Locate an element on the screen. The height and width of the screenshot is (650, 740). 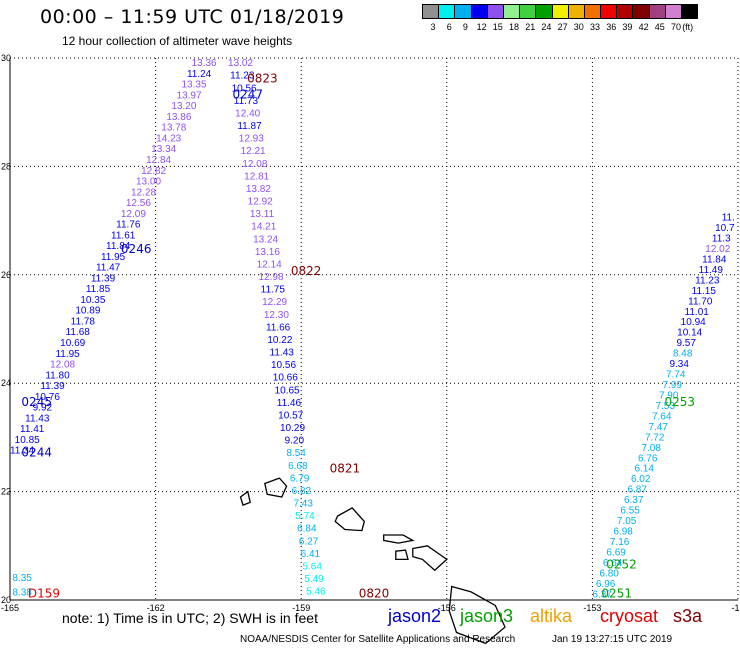
wave-height-value: 5.64 is located at coordinates (312, 566).